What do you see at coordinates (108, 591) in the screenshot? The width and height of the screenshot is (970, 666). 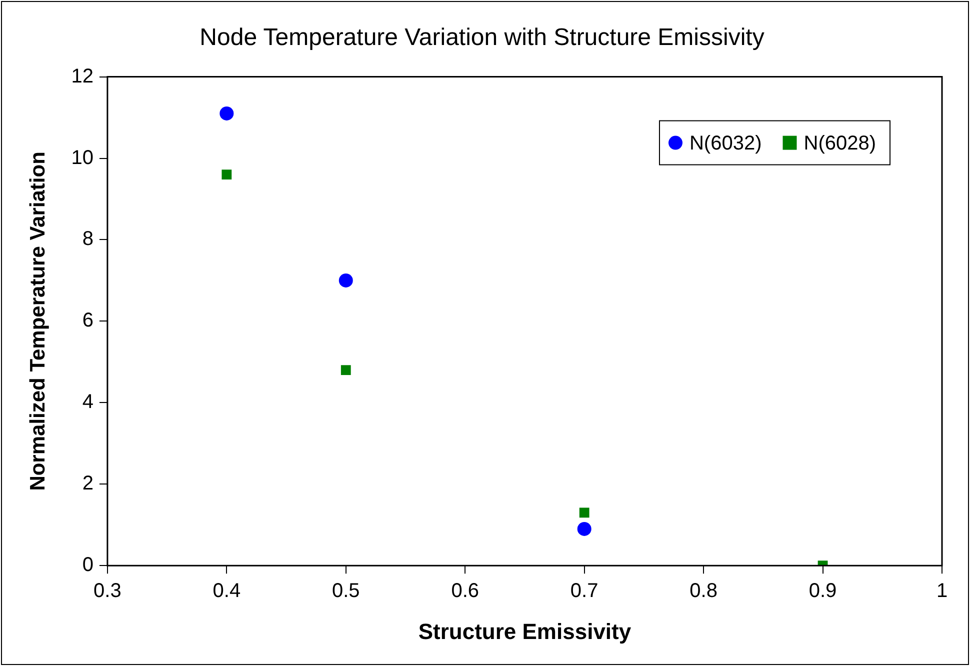 I see `x-tick-label: 0.3` at bounding box center [108, 591].